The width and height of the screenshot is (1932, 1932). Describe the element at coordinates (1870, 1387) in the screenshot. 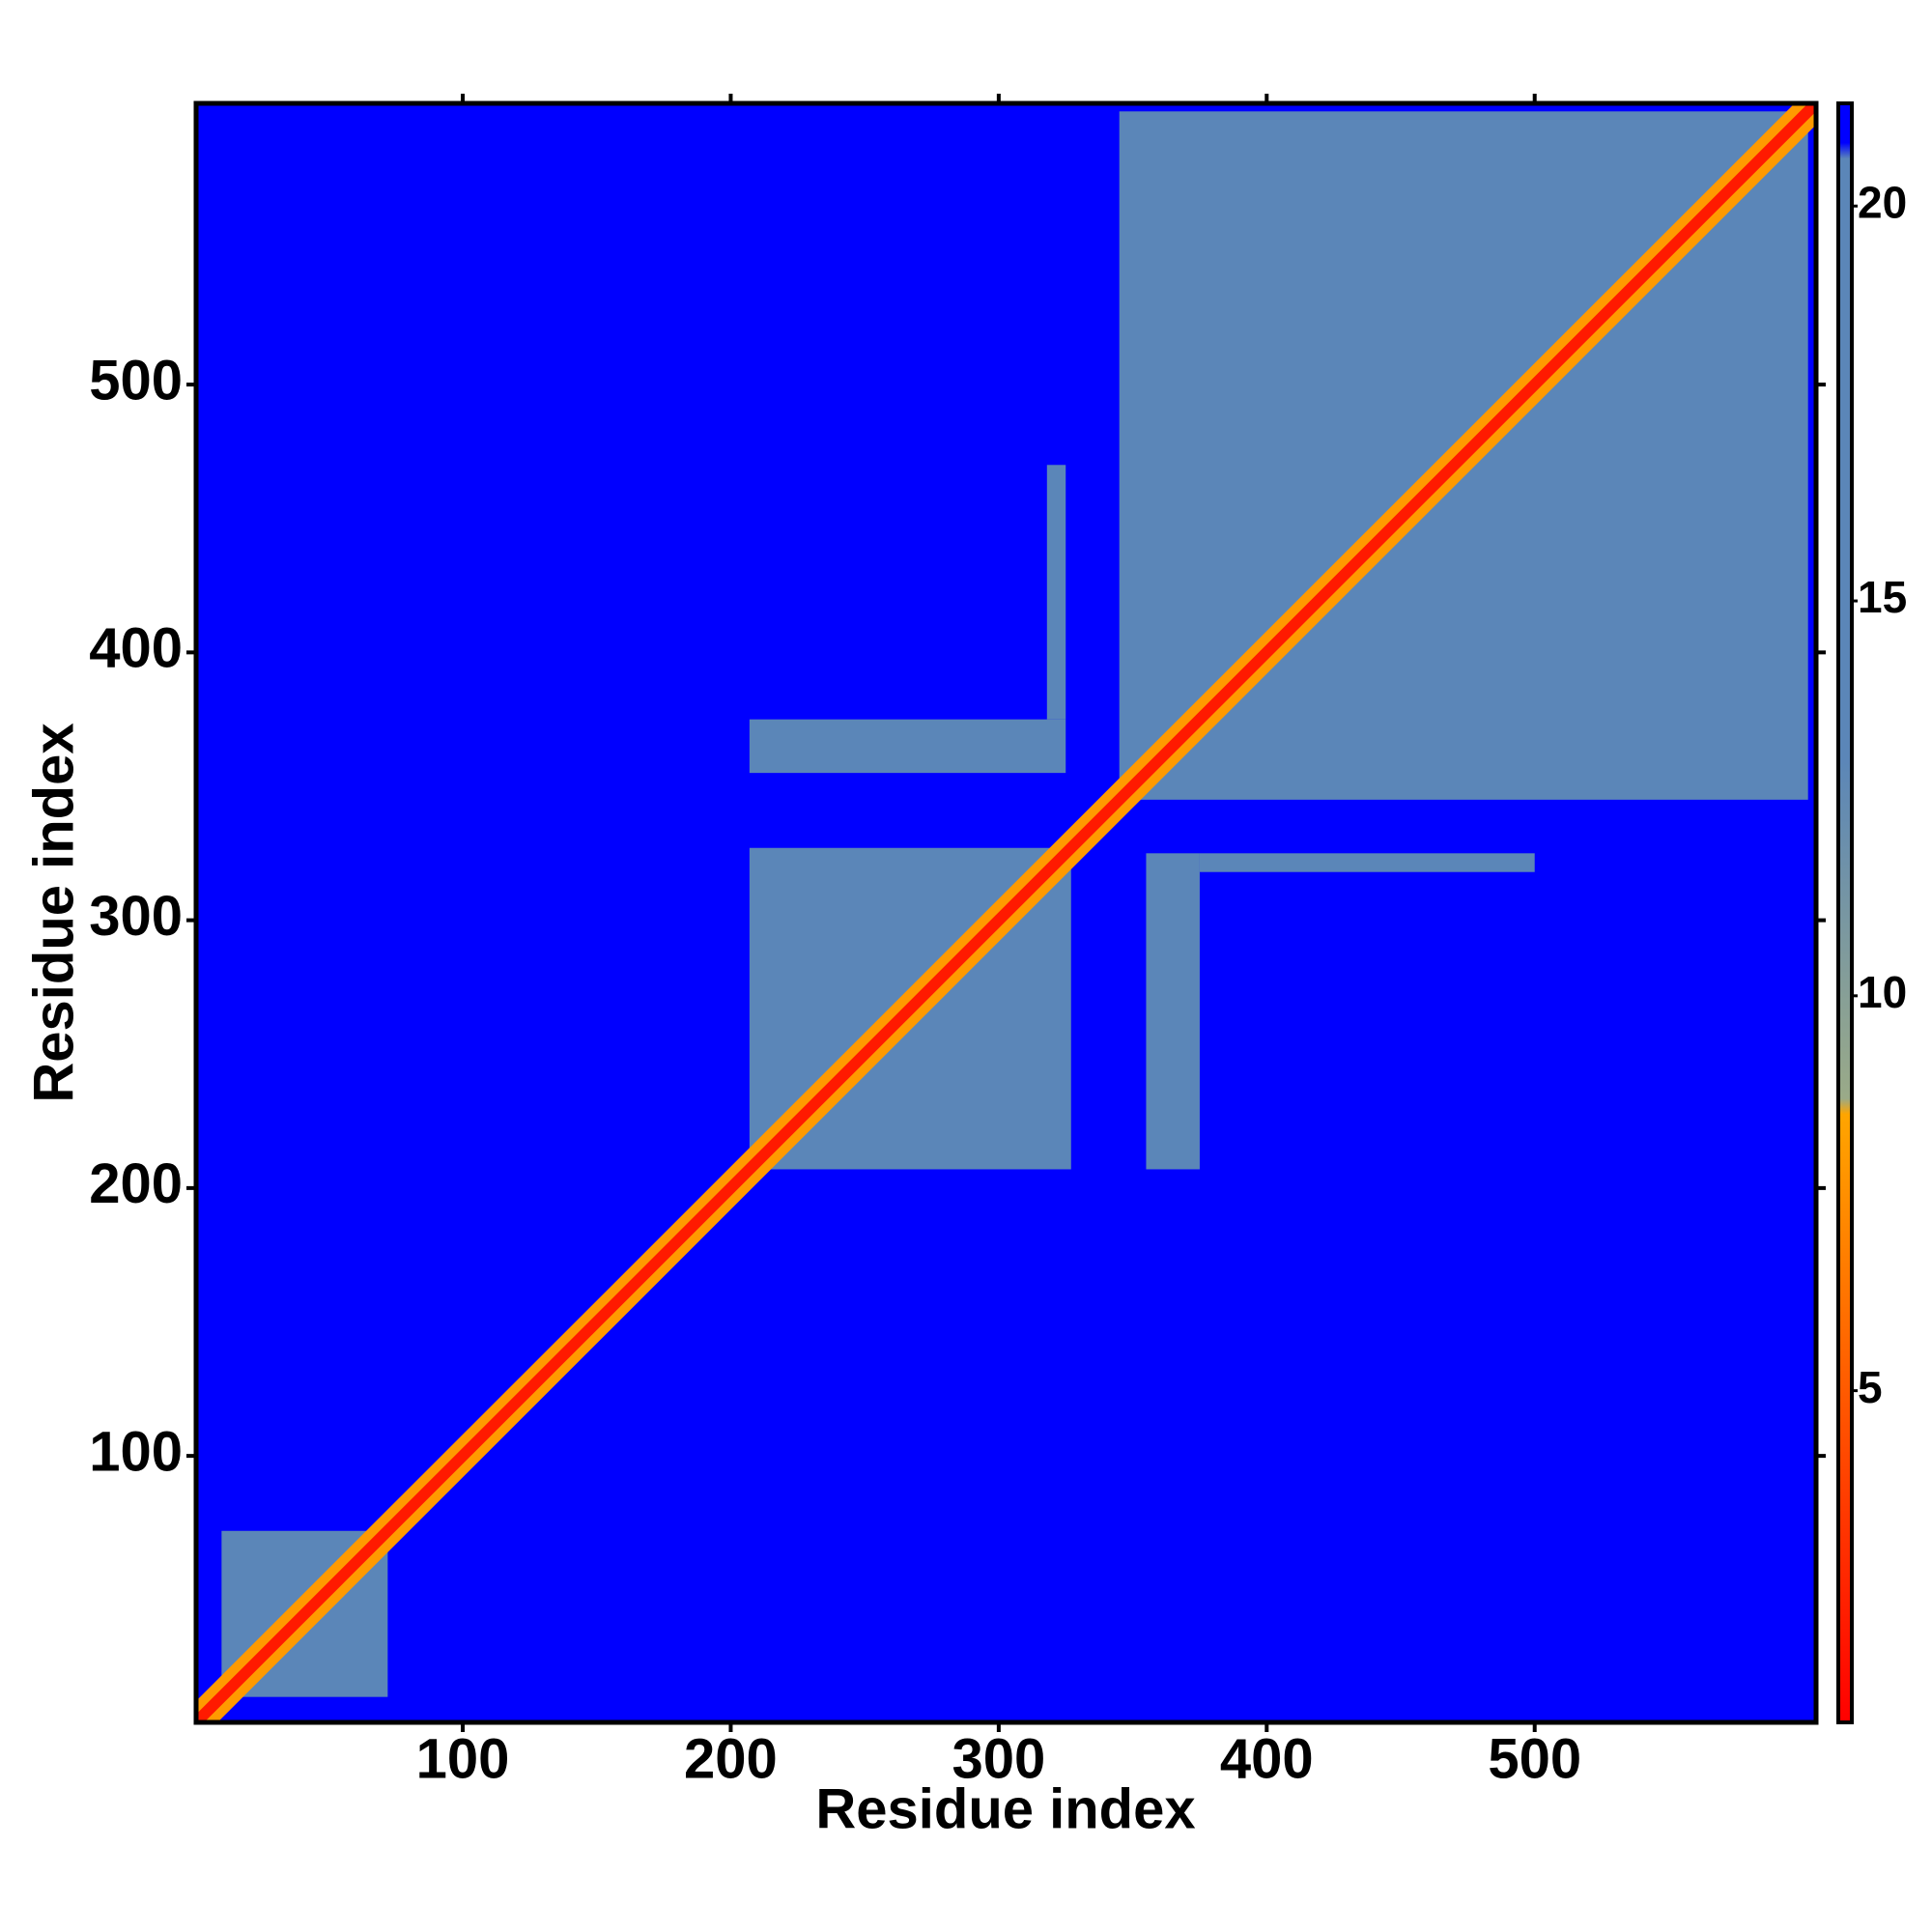

I see `colorbar-tick-label: 5` at that location.